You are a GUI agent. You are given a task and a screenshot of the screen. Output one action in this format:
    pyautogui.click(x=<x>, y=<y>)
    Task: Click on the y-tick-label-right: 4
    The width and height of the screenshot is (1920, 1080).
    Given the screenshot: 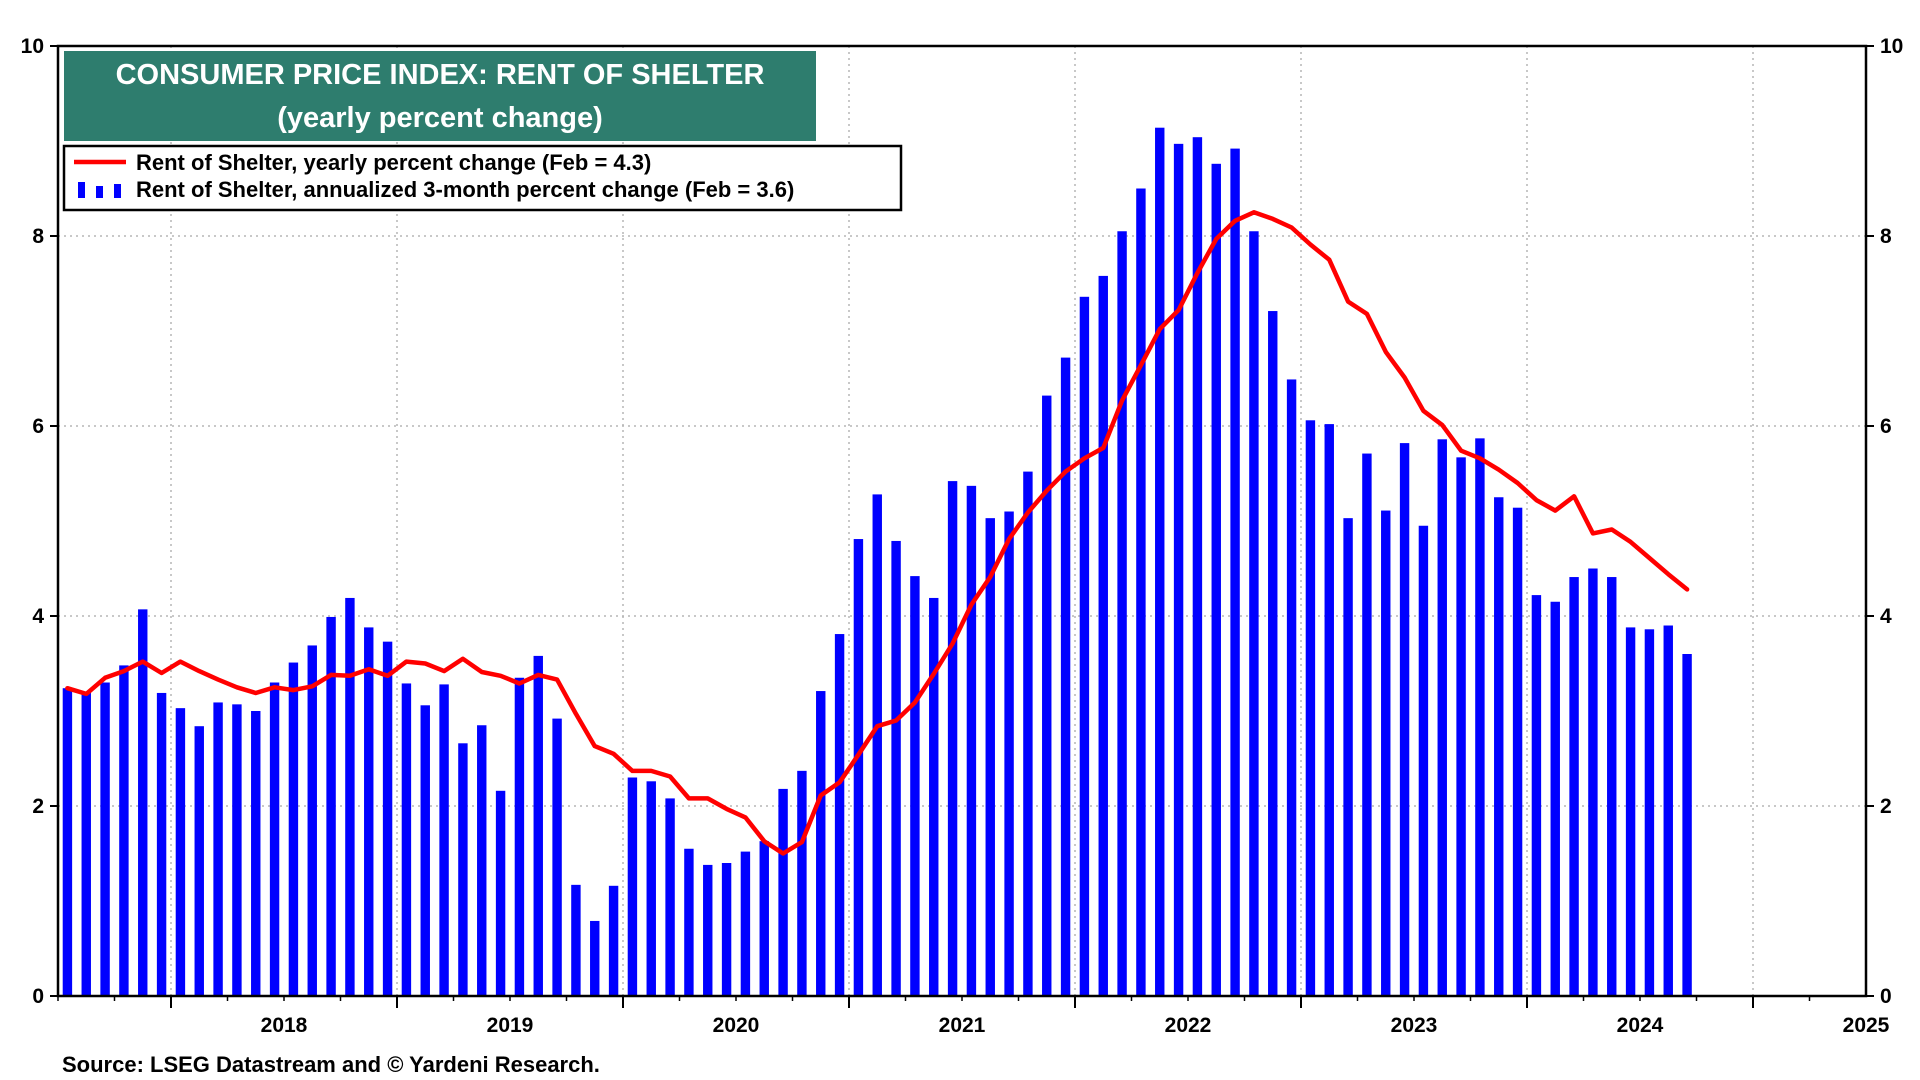 What is the action you would take?
    pyautogui.click(x=1886, y=616)
    